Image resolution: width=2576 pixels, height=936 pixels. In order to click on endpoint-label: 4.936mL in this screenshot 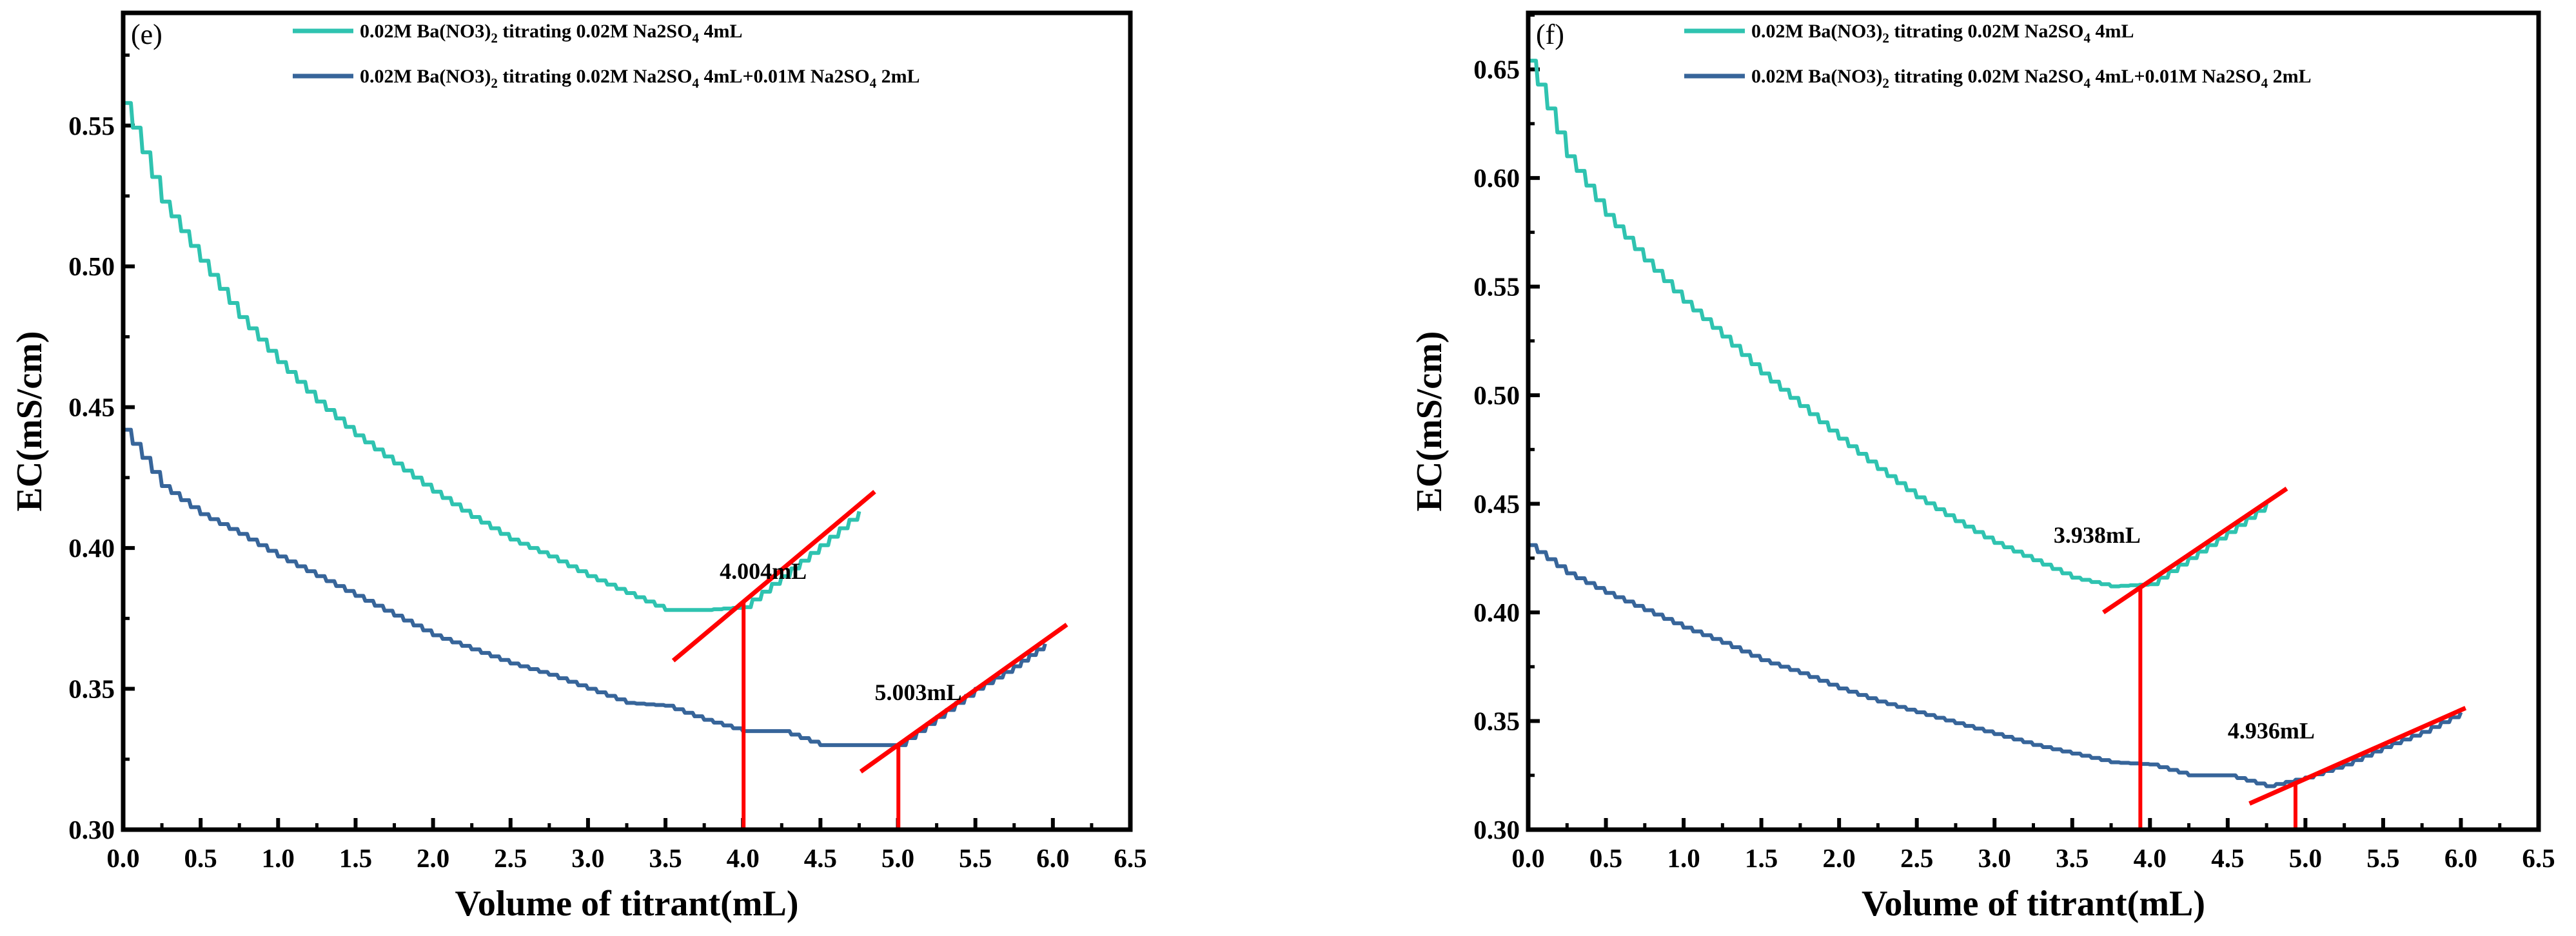, I will do `click(2271, 730)`.